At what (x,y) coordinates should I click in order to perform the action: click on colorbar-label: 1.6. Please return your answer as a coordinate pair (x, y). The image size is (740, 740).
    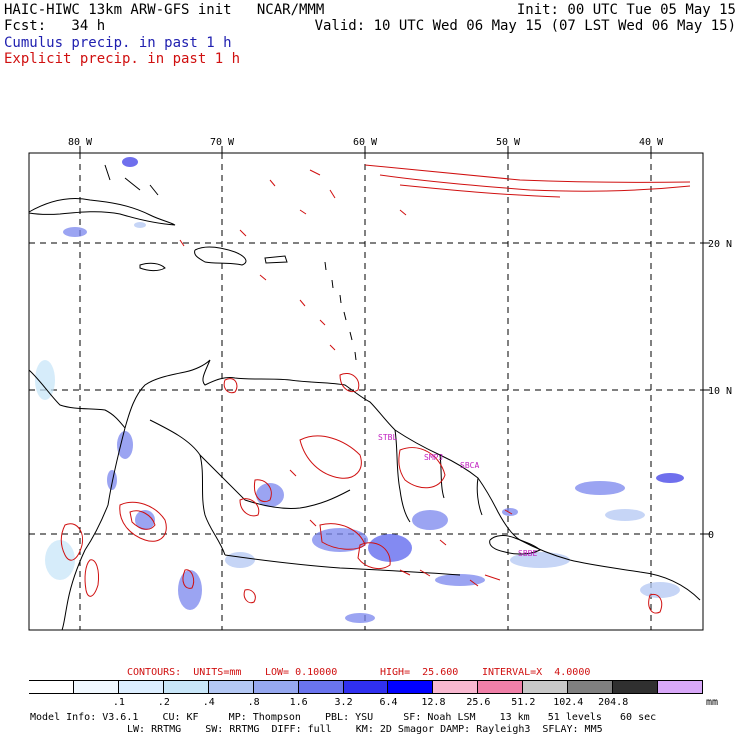
    Looking at the image, I should click on (298, 702).